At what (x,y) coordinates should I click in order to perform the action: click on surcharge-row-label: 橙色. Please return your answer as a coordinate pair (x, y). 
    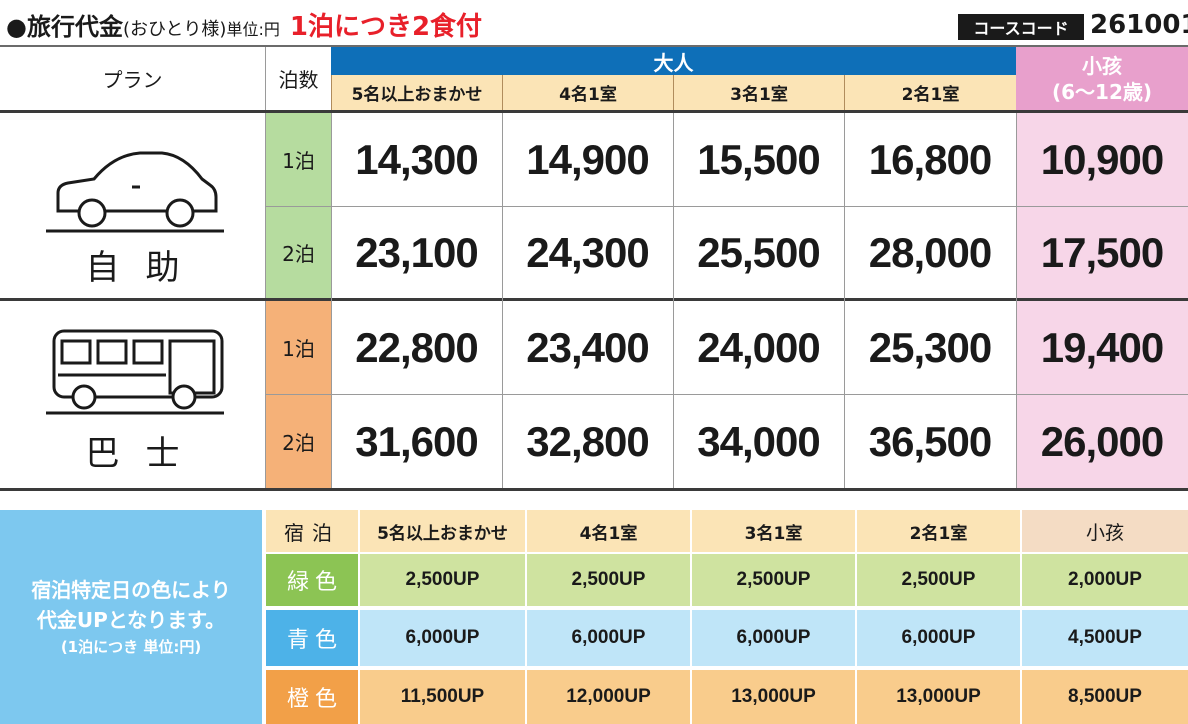
    Looking at the image, I should click on (312, 697).